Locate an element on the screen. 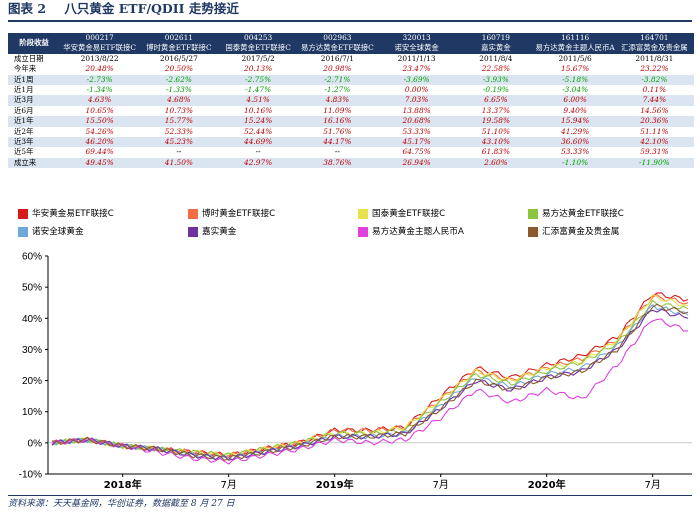  return-cell: 7.03% is located at coordinates (417, 100).